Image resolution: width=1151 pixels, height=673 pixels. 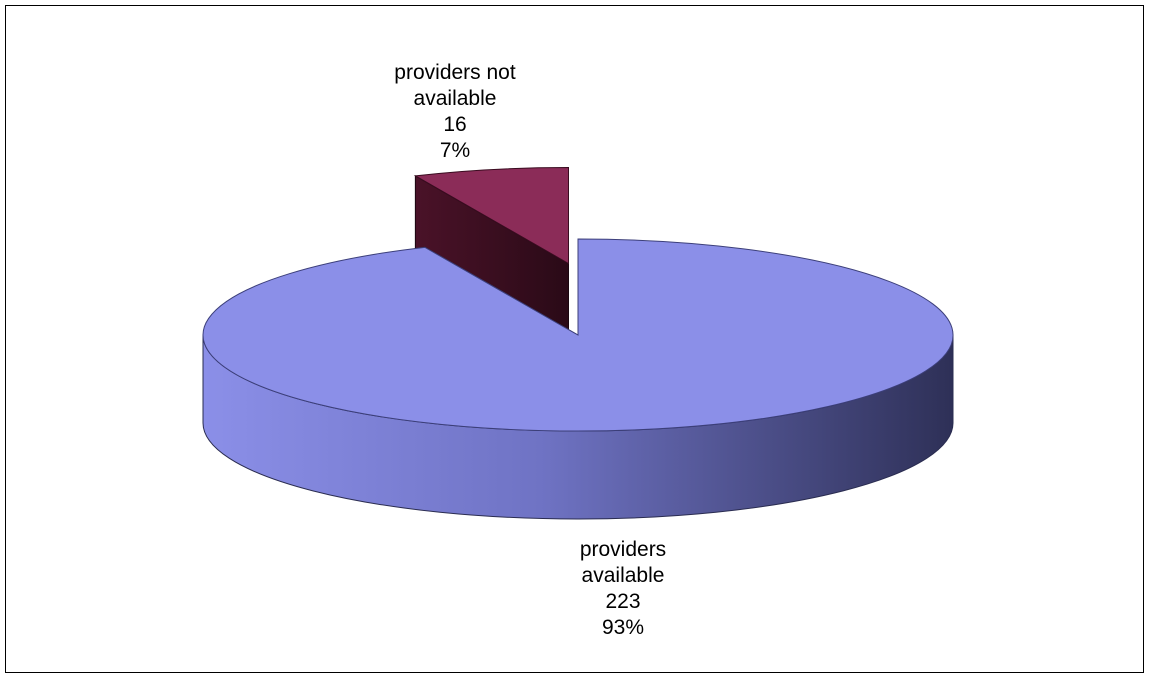 What do you see at coordinates (623, 627) in the screenshot?
I see `slice-percent: 93%` at bounding box center [623, 627].